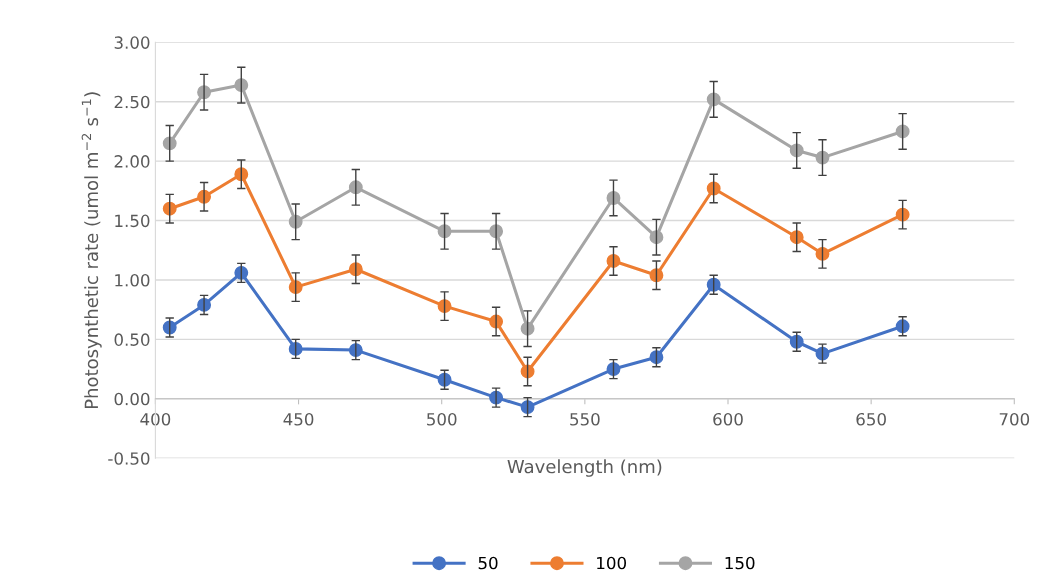 The height and width of the screenshot is (580, 1050). Describe the element at coordinates (488, 563) in the screenshot. I see `legend-label: 50` at that location.